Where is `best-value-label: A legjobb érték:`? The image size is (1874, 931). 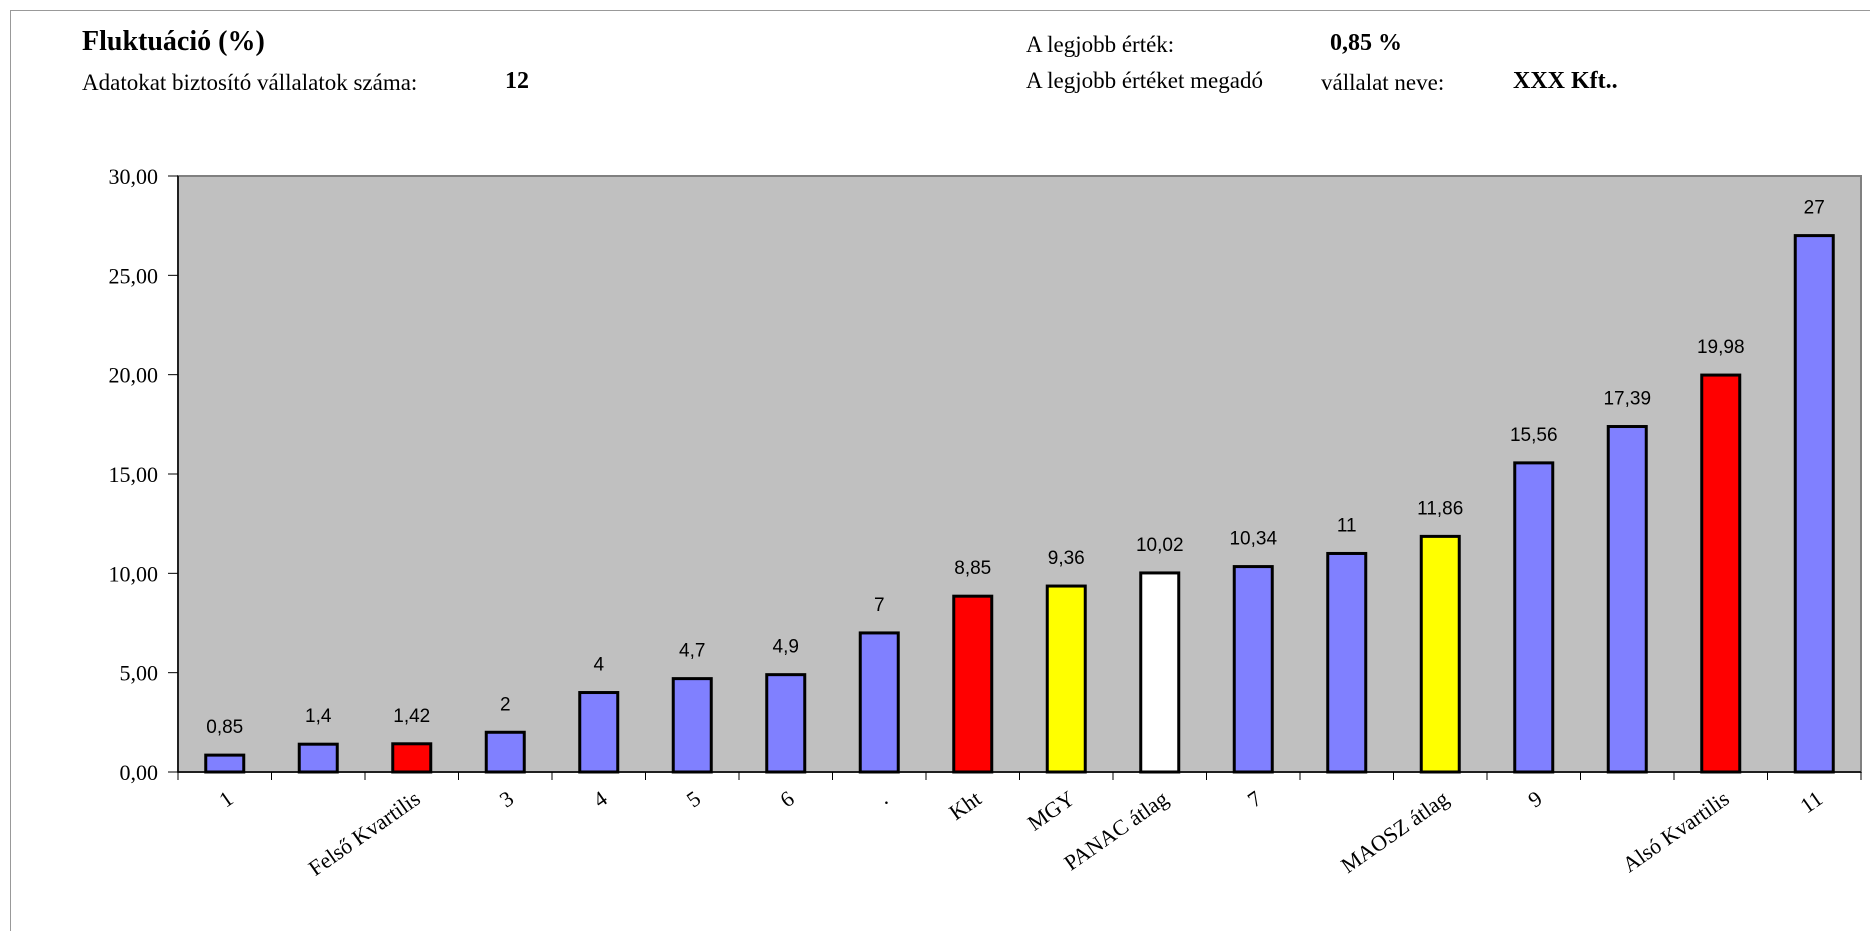
best-value-label: A legjobb érték: is located at coordinates (1100, 44).